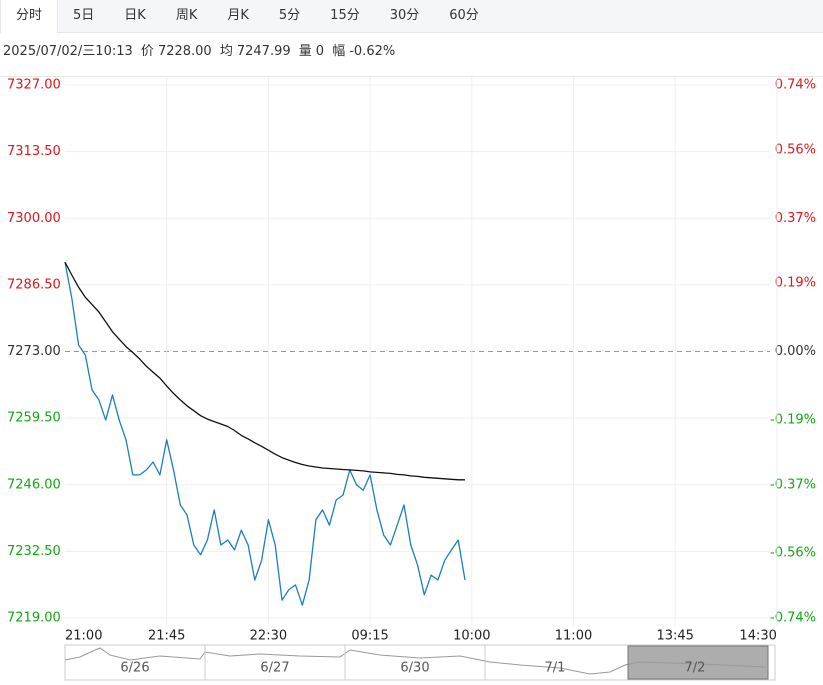 Image resolution: width=823 pixels, height=685 pixels. I want to click on y2-tick-label: 0.37%, so click(795, 218).